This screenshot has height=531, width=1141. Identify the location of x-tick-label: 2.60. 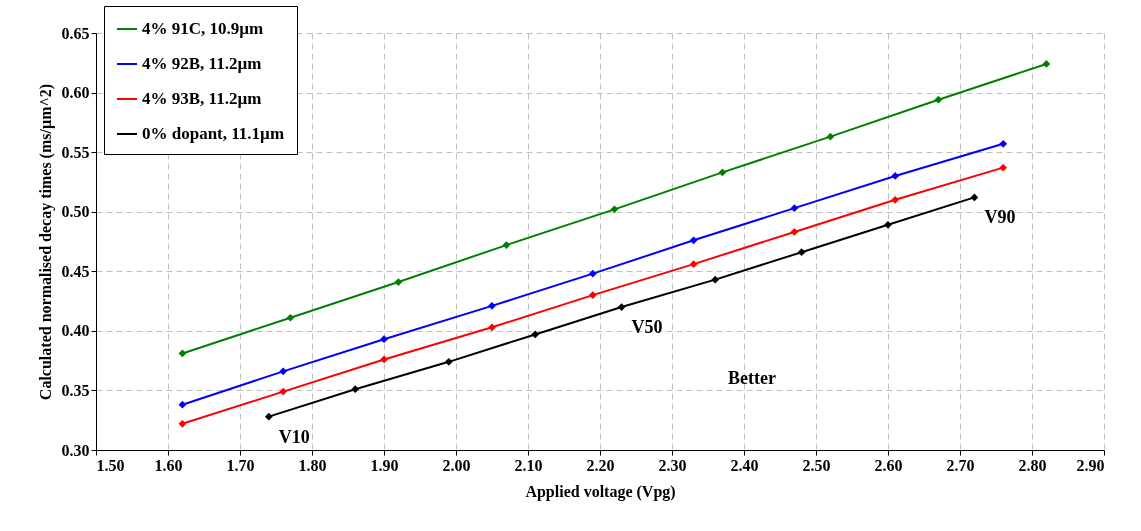
(888, 465).